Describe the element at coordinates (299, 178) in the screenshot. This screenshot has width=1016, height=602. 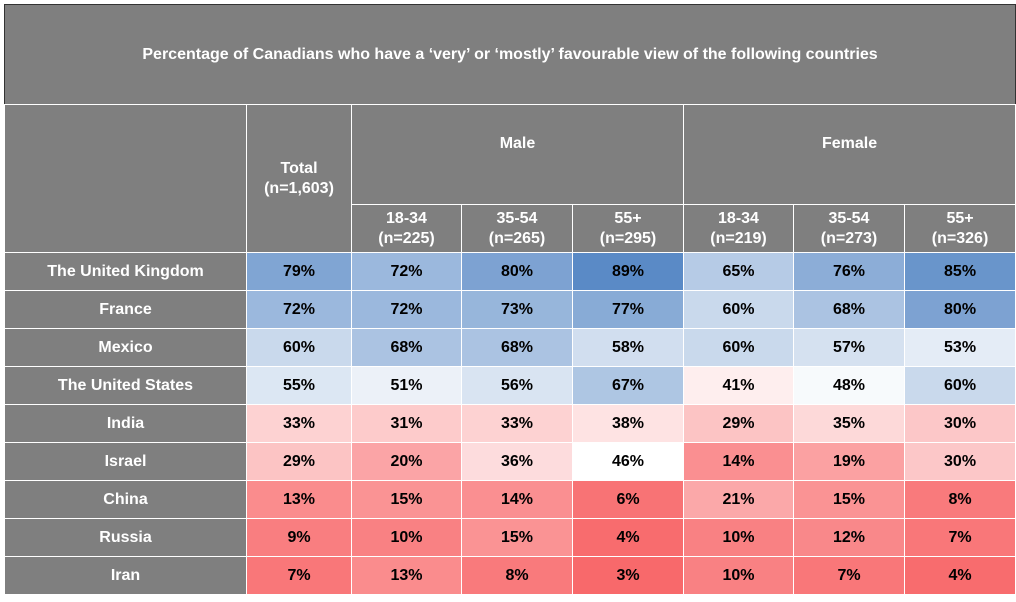
I see `total-header: Total (n=1,603)` at that location.